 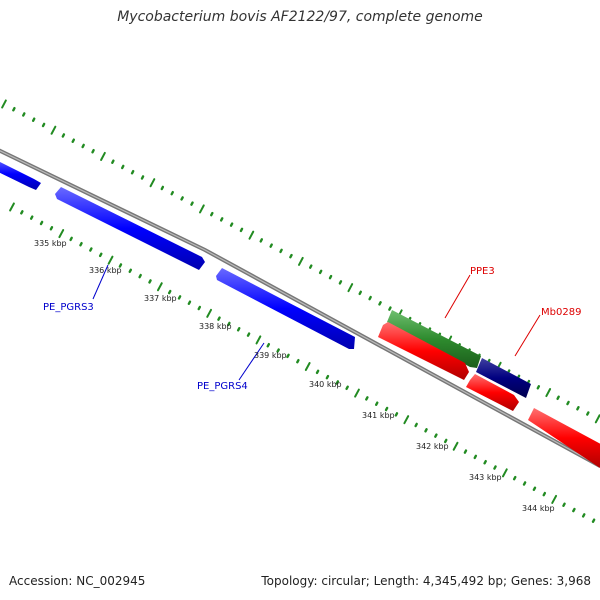 I want to click on scale-label: 344 kbp, so click(x=538, y=508).